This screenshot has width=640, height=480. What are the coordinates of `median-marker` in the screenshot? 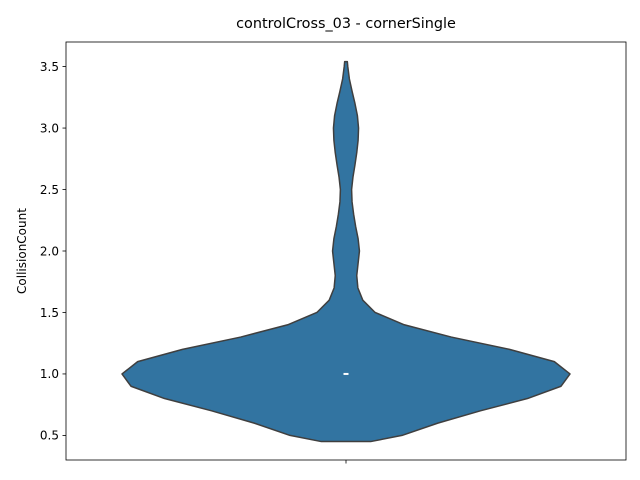 It's located at (346, 373).